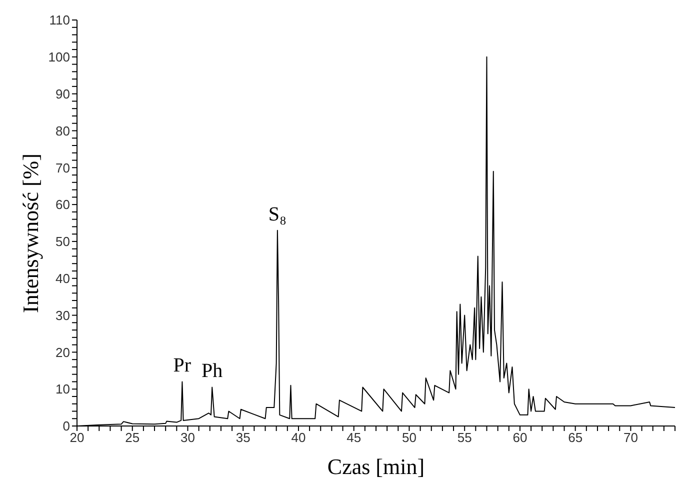 The height and width of the screenshot is (488, 691). What do you see at coordinates (63, 315) in the screenshot?
I see `y-tick-label: 30` at bounding box center [63, 315].